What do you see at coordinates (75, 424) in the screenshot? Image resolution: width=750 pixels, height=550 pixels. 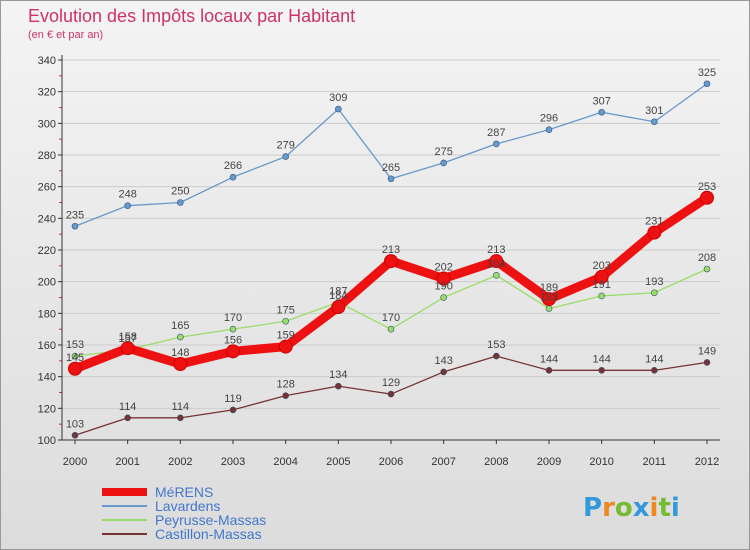 I see `data-label: 103` at bounding box center [75, 424].